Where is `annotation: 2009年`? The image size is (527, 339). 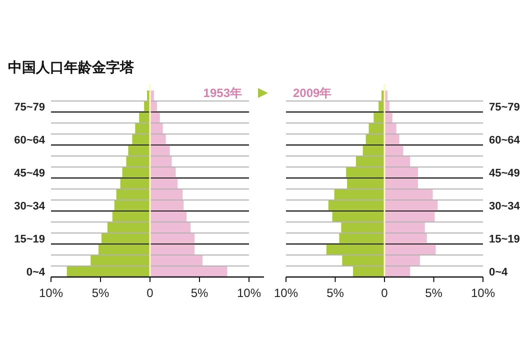
annotation: 2009年 is located at coordinates (312, 93).